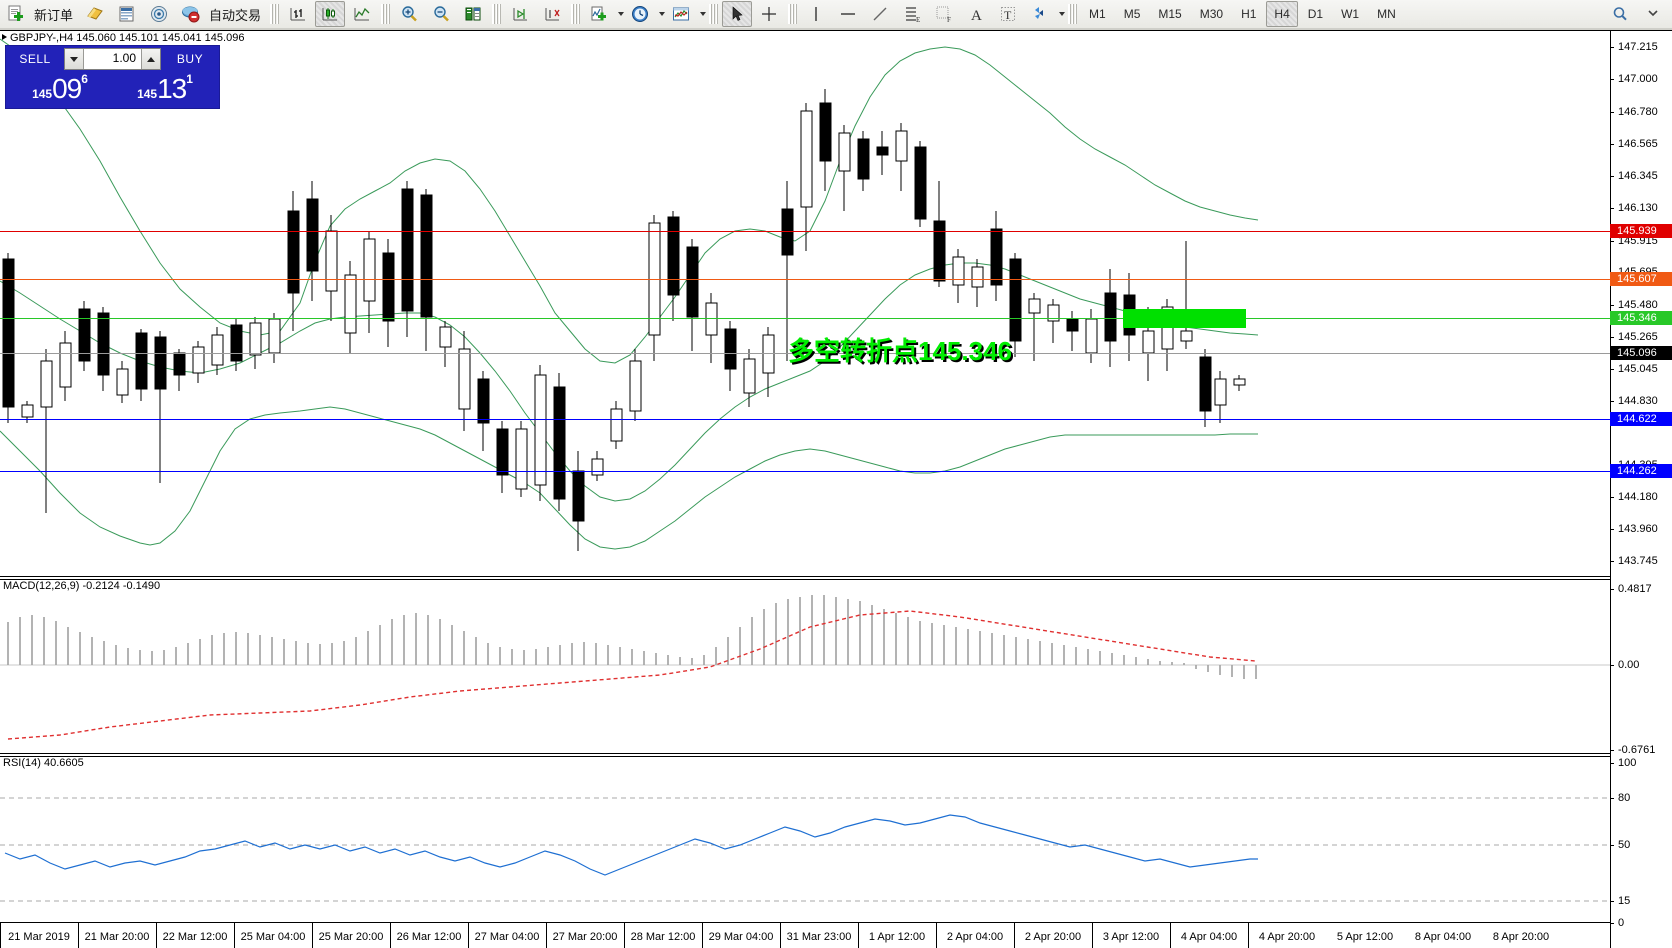 The image size is (1672, 948). What do you see at coordinates (1620, 14) in the screenshot?
I see `search-icon` at bounding box center [1620, 14].